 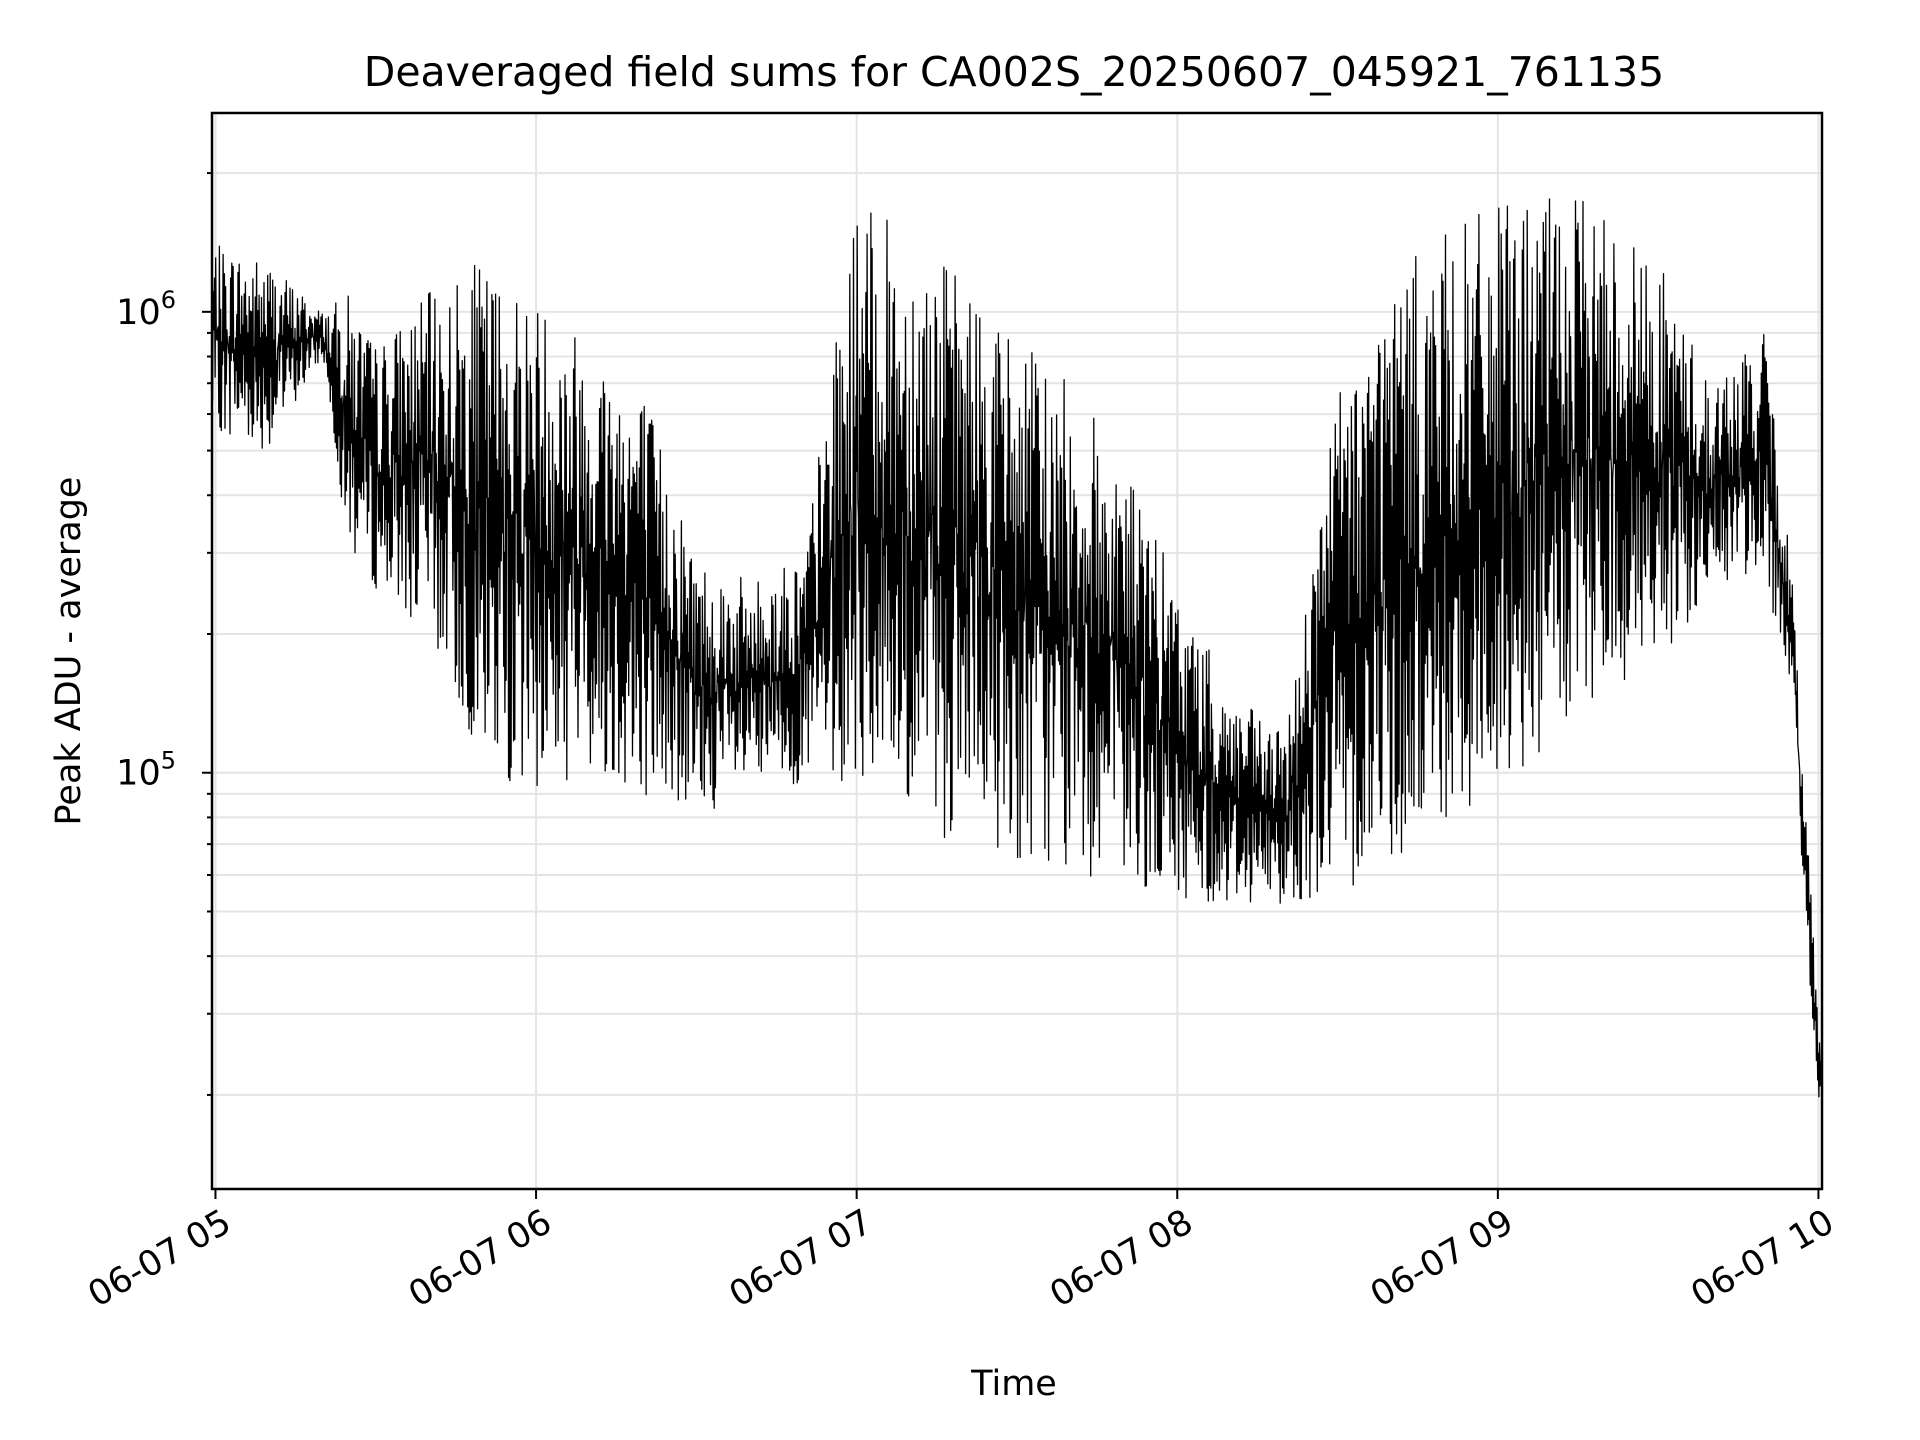 I want to click on y-axis: 10⁵ 10⁶, so click(x=164, y=634).